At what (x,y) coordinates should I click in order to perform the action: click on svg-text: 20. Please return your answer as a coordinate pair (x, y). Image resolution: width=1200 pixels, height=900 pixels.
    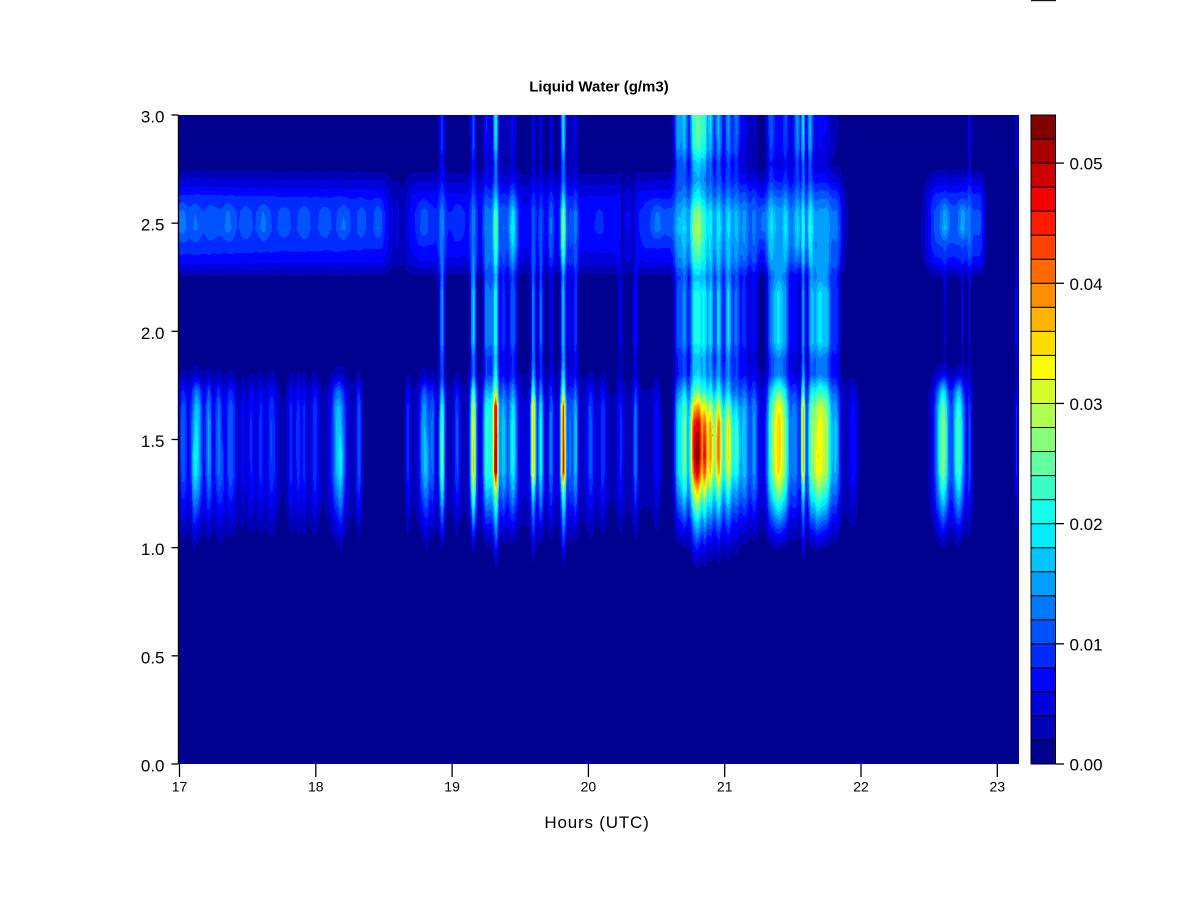
    Looking at the image, I should click on (589, 787).